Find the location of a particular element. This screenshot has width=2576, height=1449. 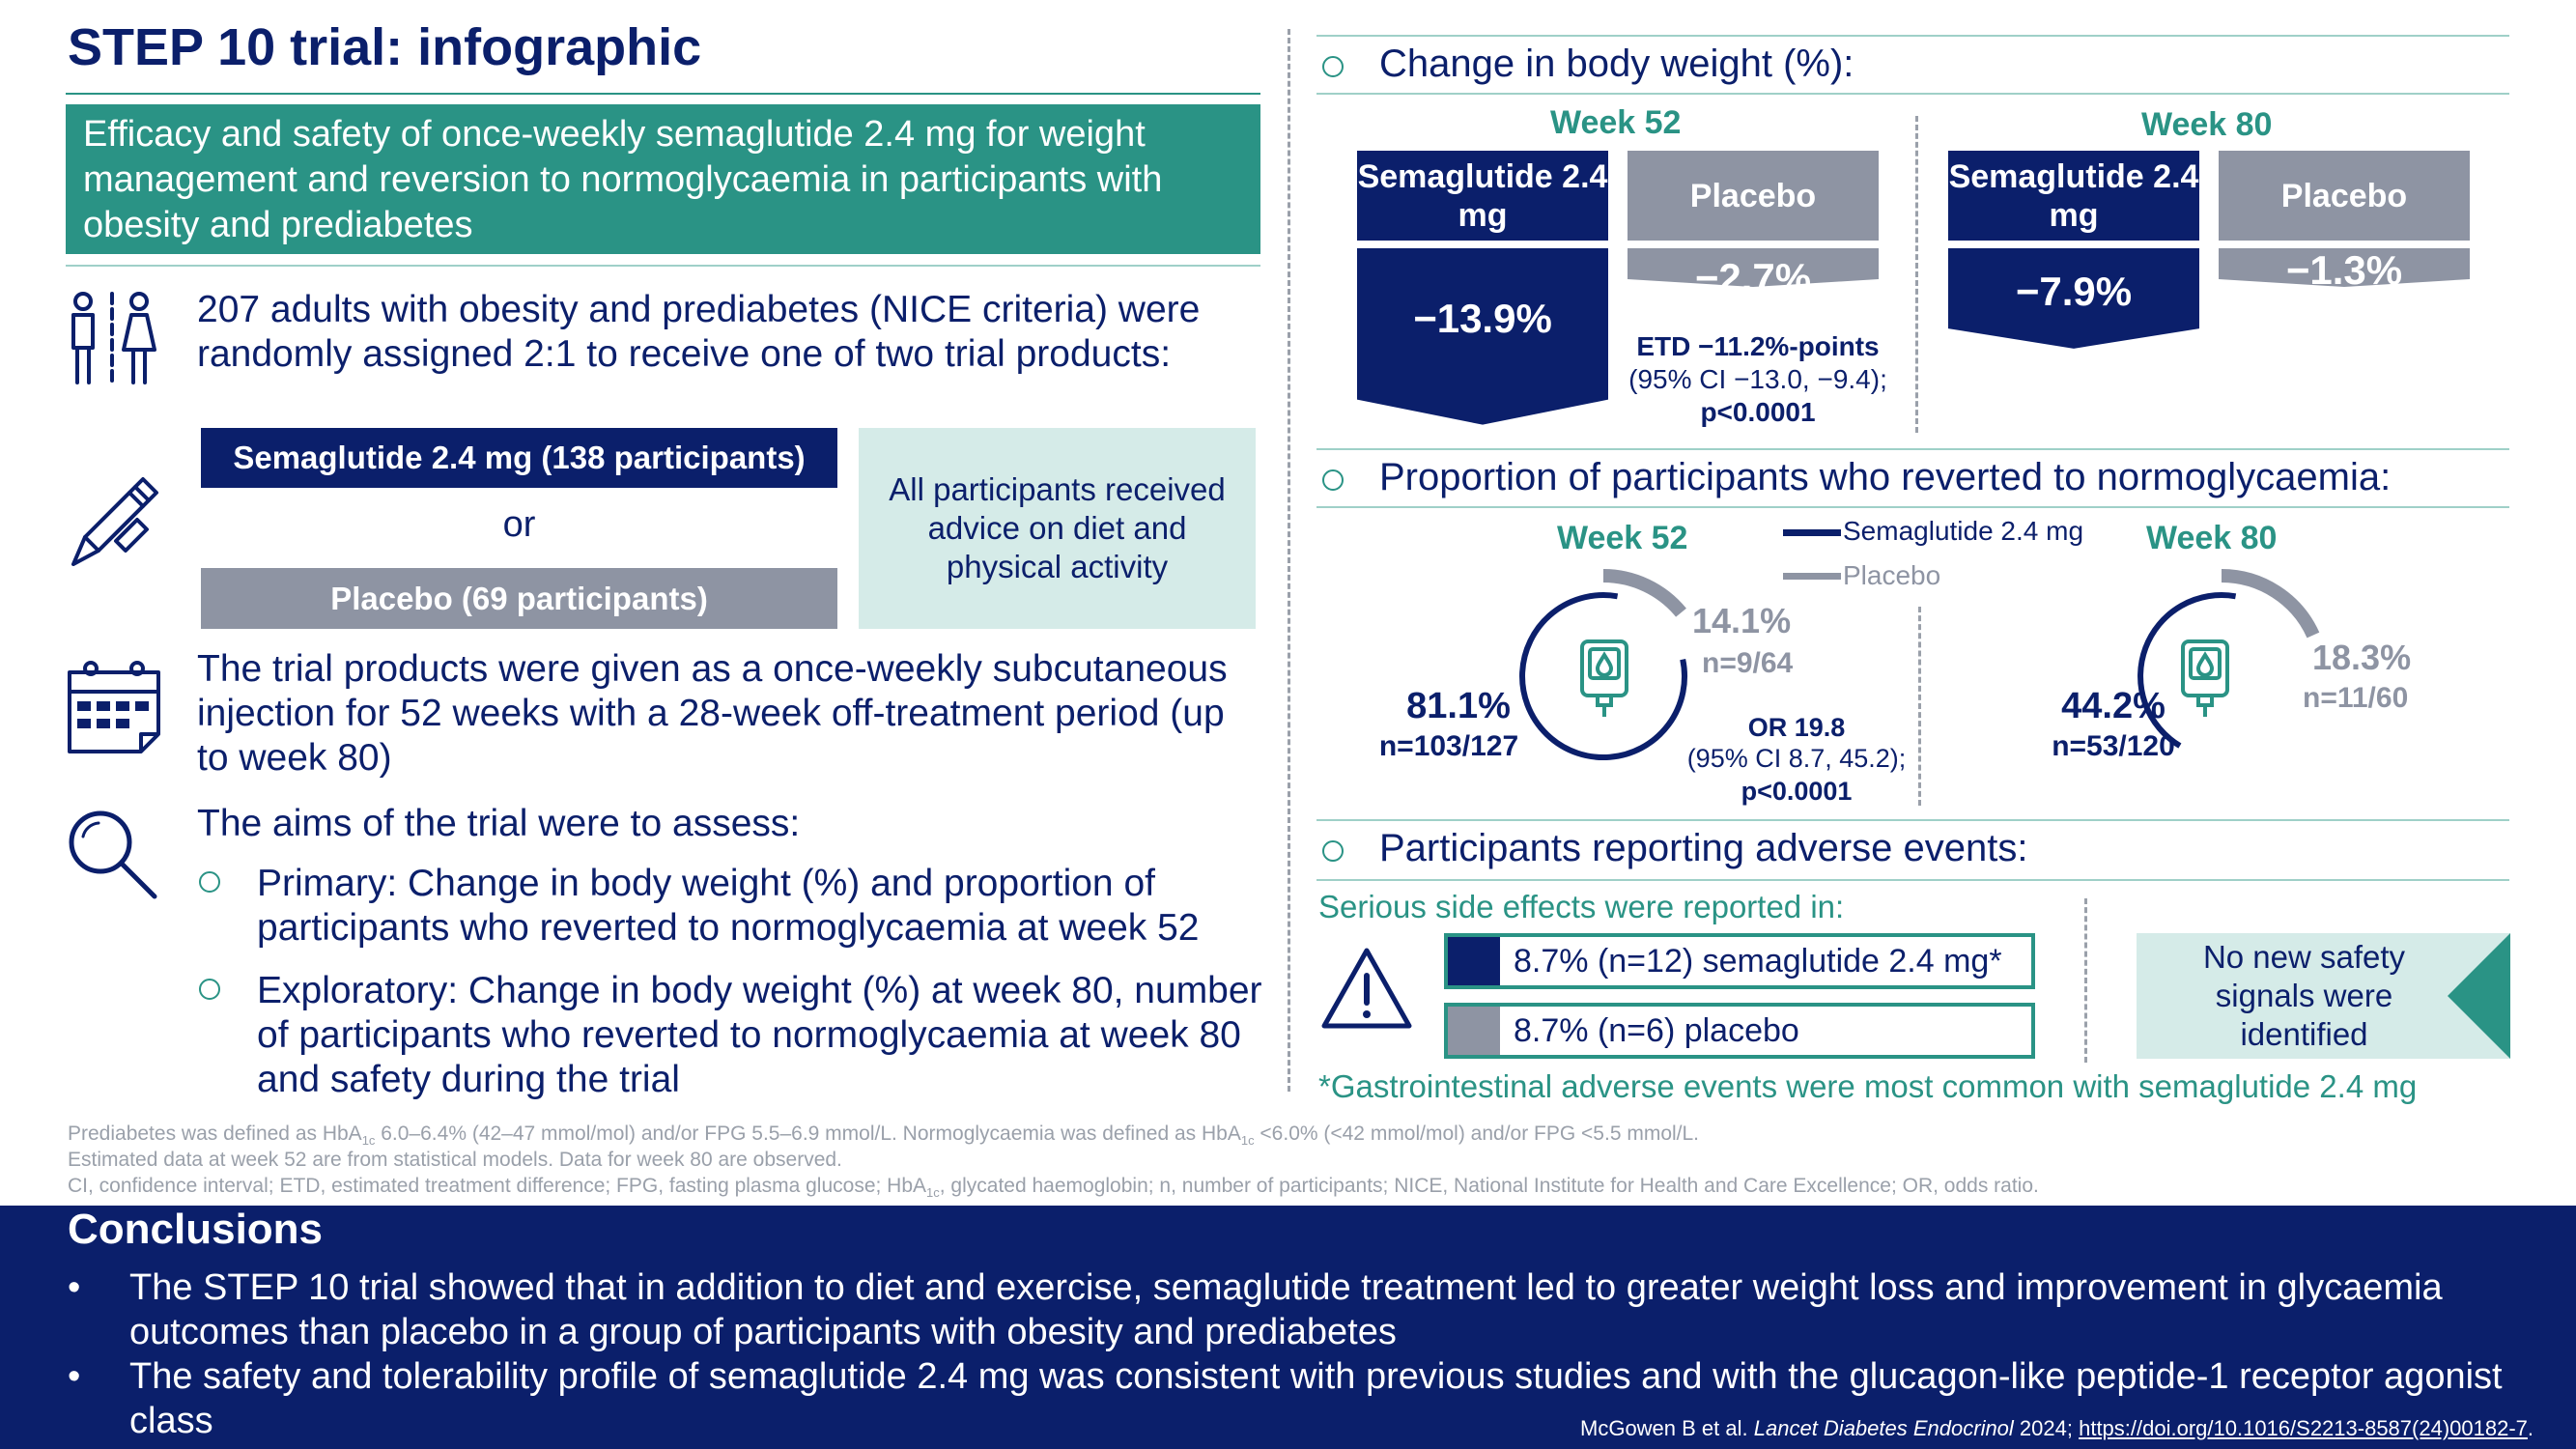

ae-placebo-swatch is located at coordinates (1474, 1031).